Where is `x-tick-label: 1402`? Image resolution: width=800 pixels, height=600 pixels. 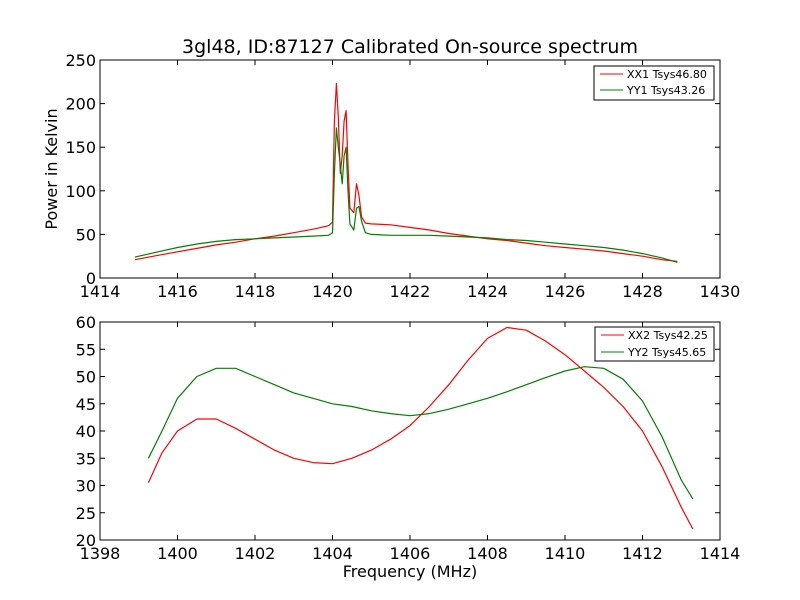 x-tick-label: 1402 is located at coordinates (255, 553).